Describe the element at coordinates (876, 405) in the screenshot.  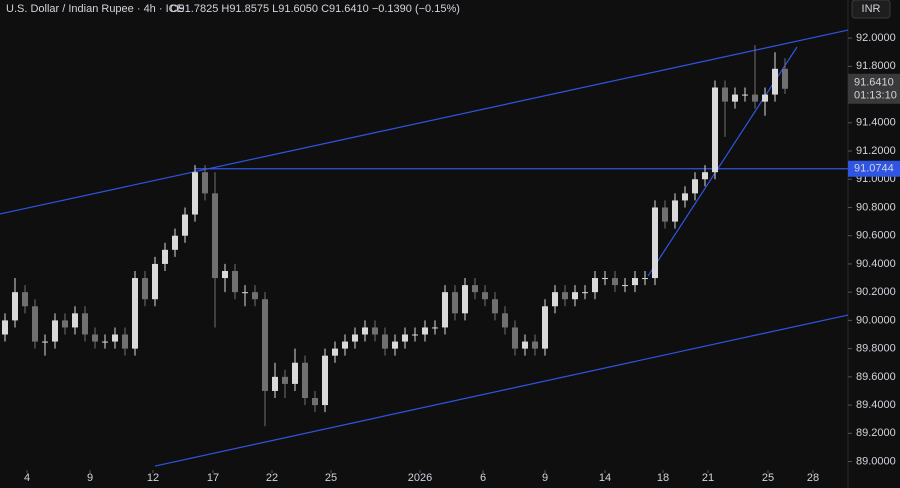
I see `y-tick-label: 89.4000` at that location.